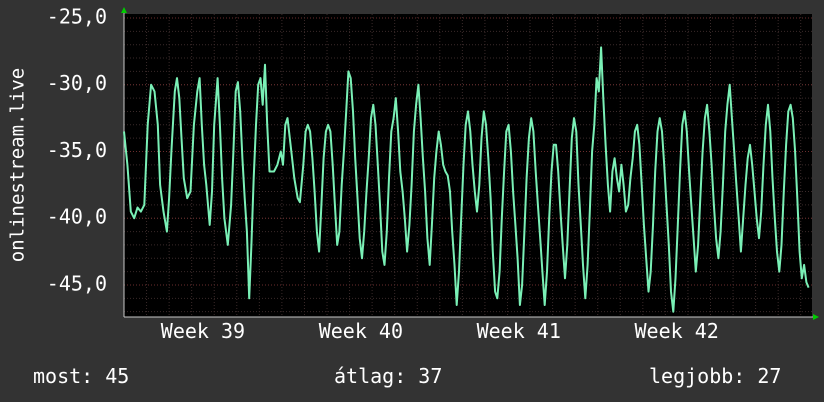 The height and width of the screenshot is (402, 824). What do you see at coordinates (77, 83) in the screenshot?
I see `y-tick-label: -30,0` at bounding box center [77, 83].